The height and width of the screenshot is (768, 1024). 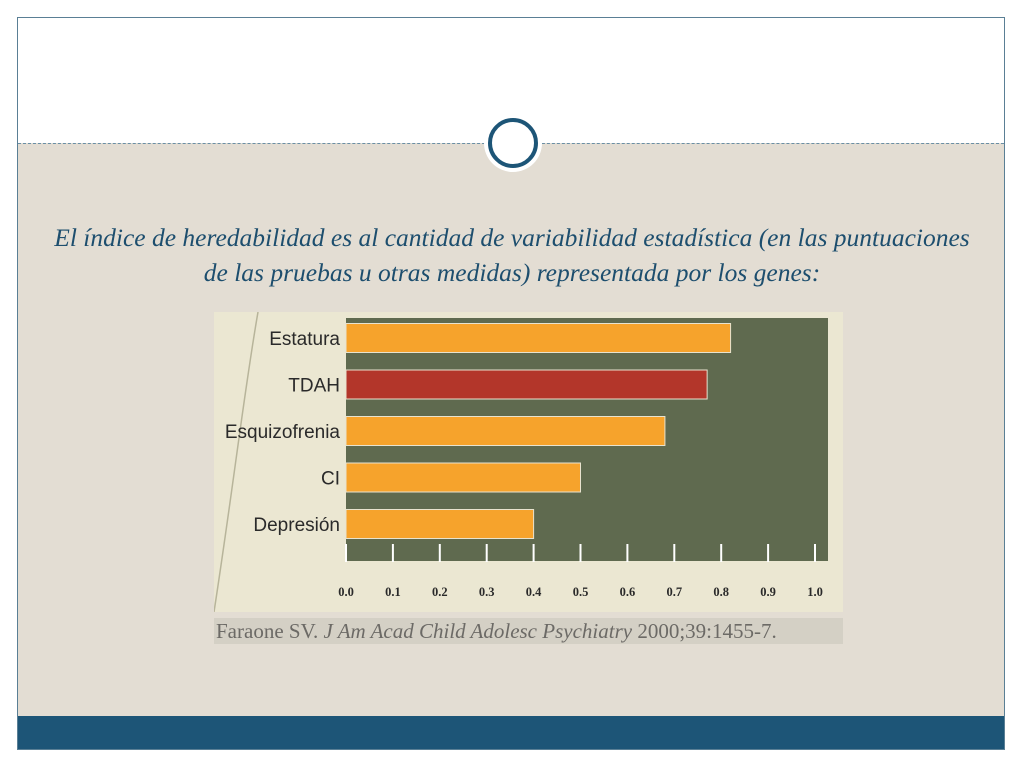 What do you see at coordinates (267, 631) in the screenshot?
I see `citation-authors: Faraone SV.` at bounding box center [267, 631].